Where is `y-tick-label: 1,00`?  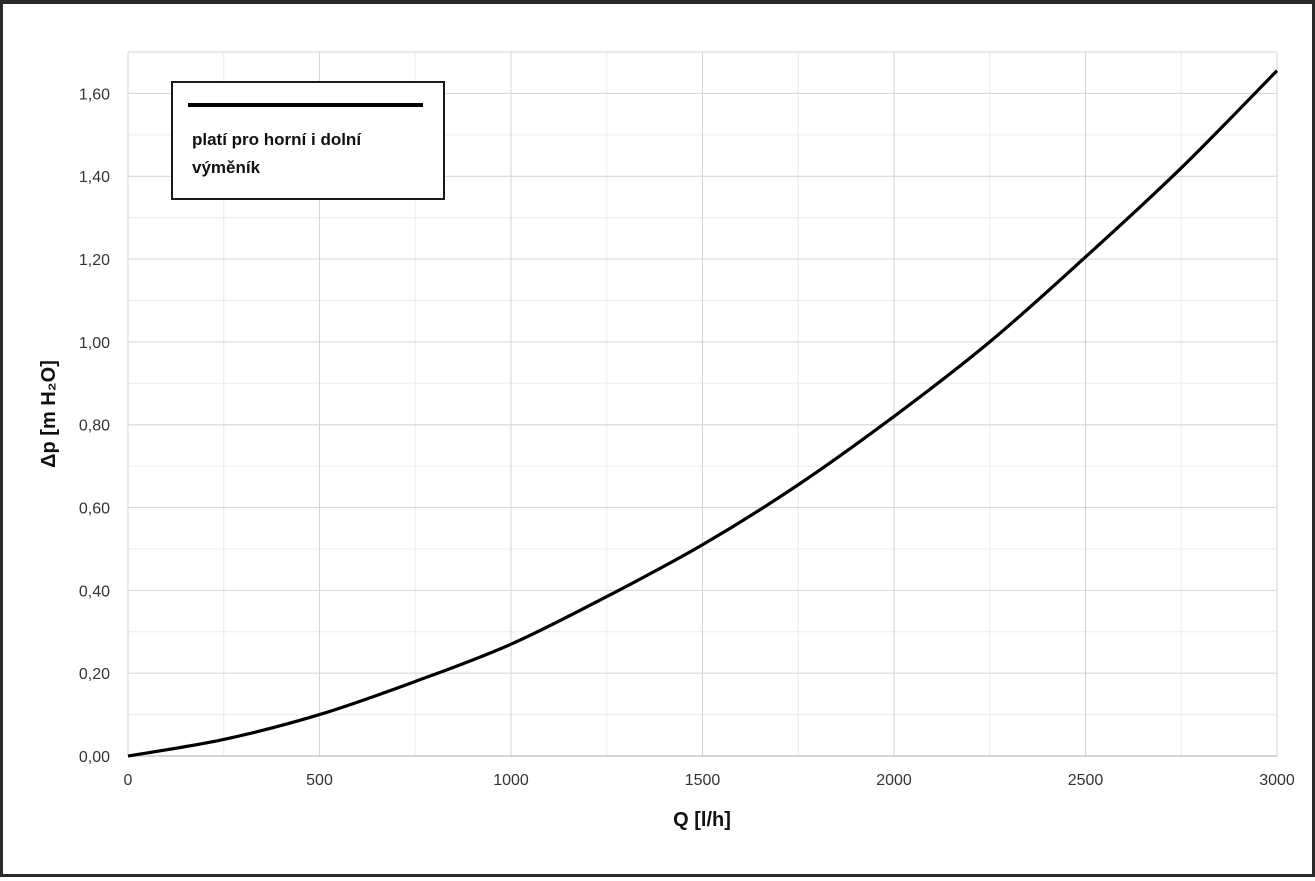 y-tick-label: 1,00 is located at coordinates (94, 343).